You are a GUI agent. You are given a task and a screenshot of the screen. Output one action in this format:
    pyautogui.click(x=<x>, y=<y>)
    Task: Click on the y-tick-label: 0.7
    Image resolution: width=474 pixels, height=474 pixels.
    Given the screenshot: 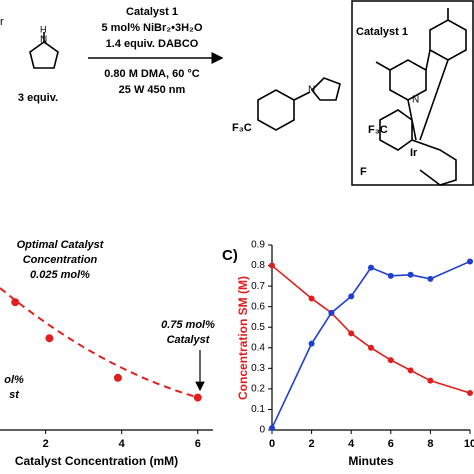 What is the action you would take?
    pyautogui.click(x=258, y=286)
    